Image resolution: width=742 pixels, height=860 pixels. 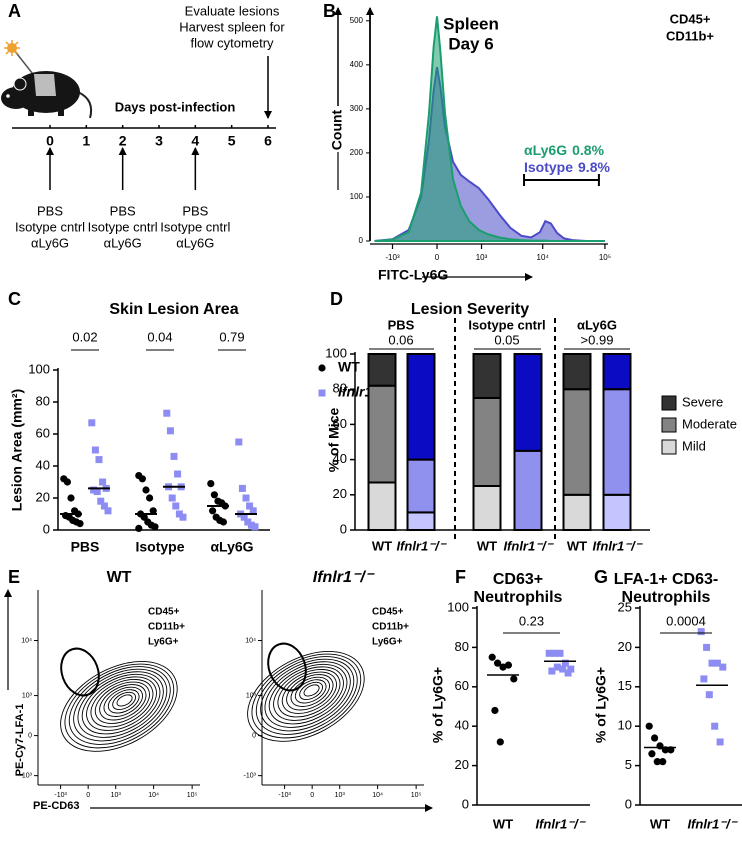 I want to click on x-tick-label: Ifnlr1⁻/⁻, so click(x=712, y=823).